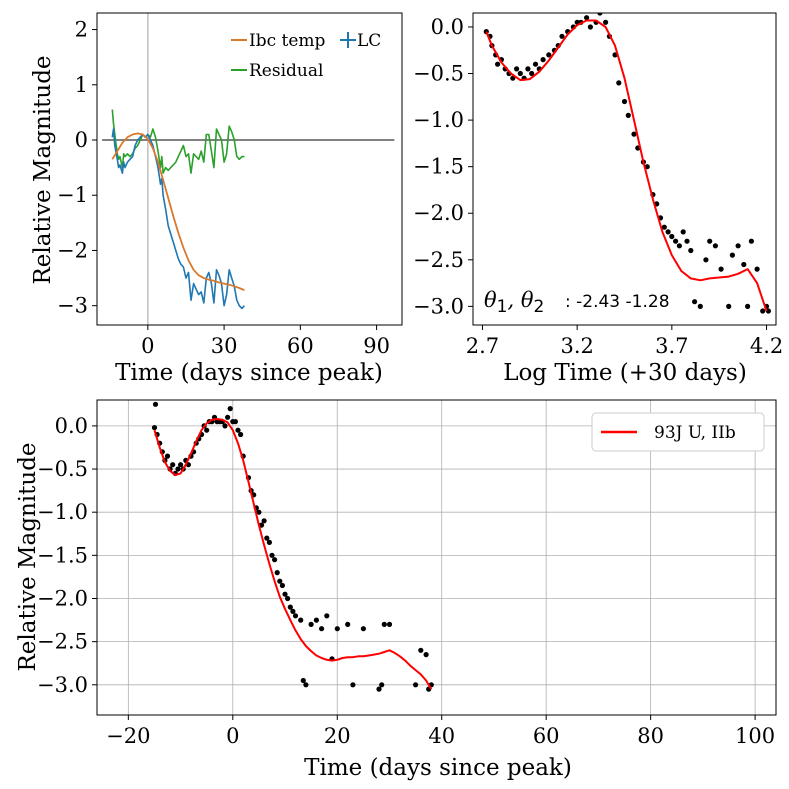  What do you see at coordinates (755, 736) in the screenshot?
I see `x-tick-label: 100` at bounding box center [755, 736].